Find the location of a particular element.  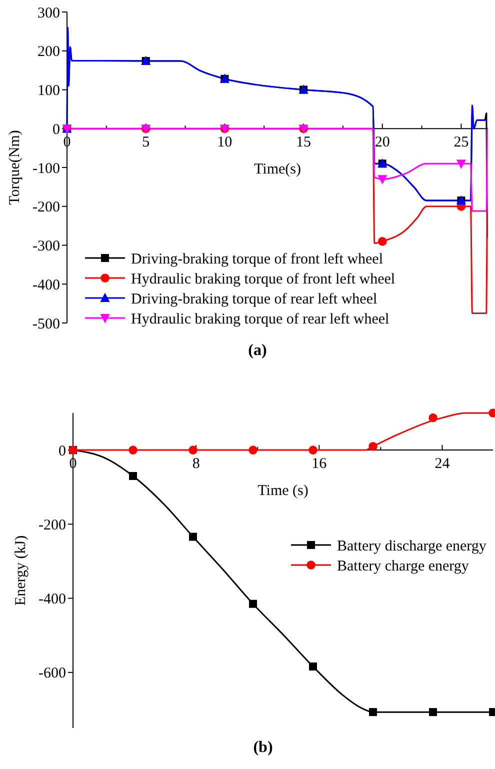

legend-label: Battery charge energy is located at coordinates (403, 566).